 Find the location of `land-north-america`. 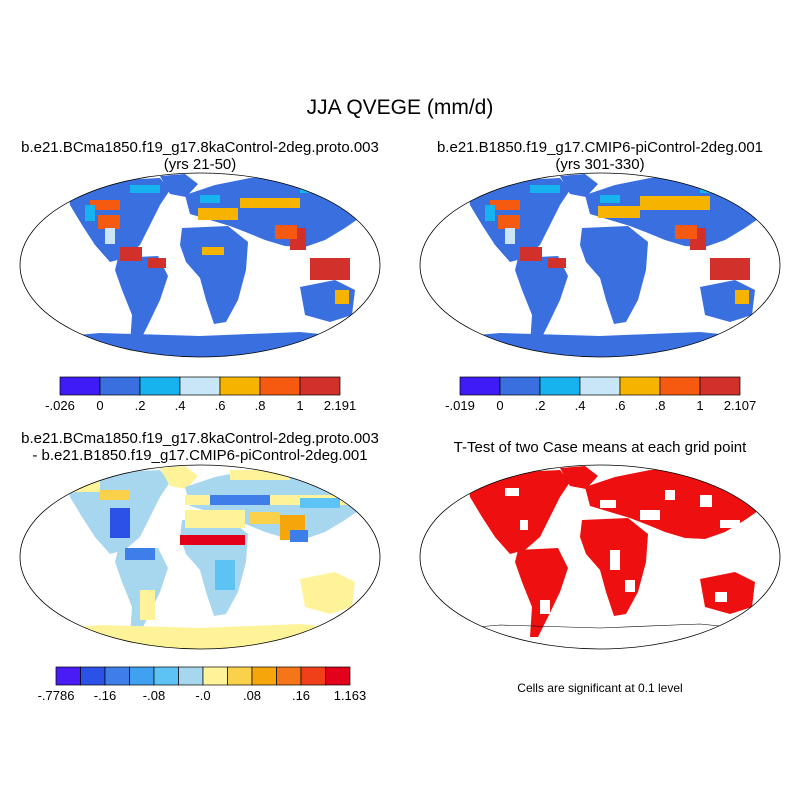

land-north-america is located at coordinates (519, 512).